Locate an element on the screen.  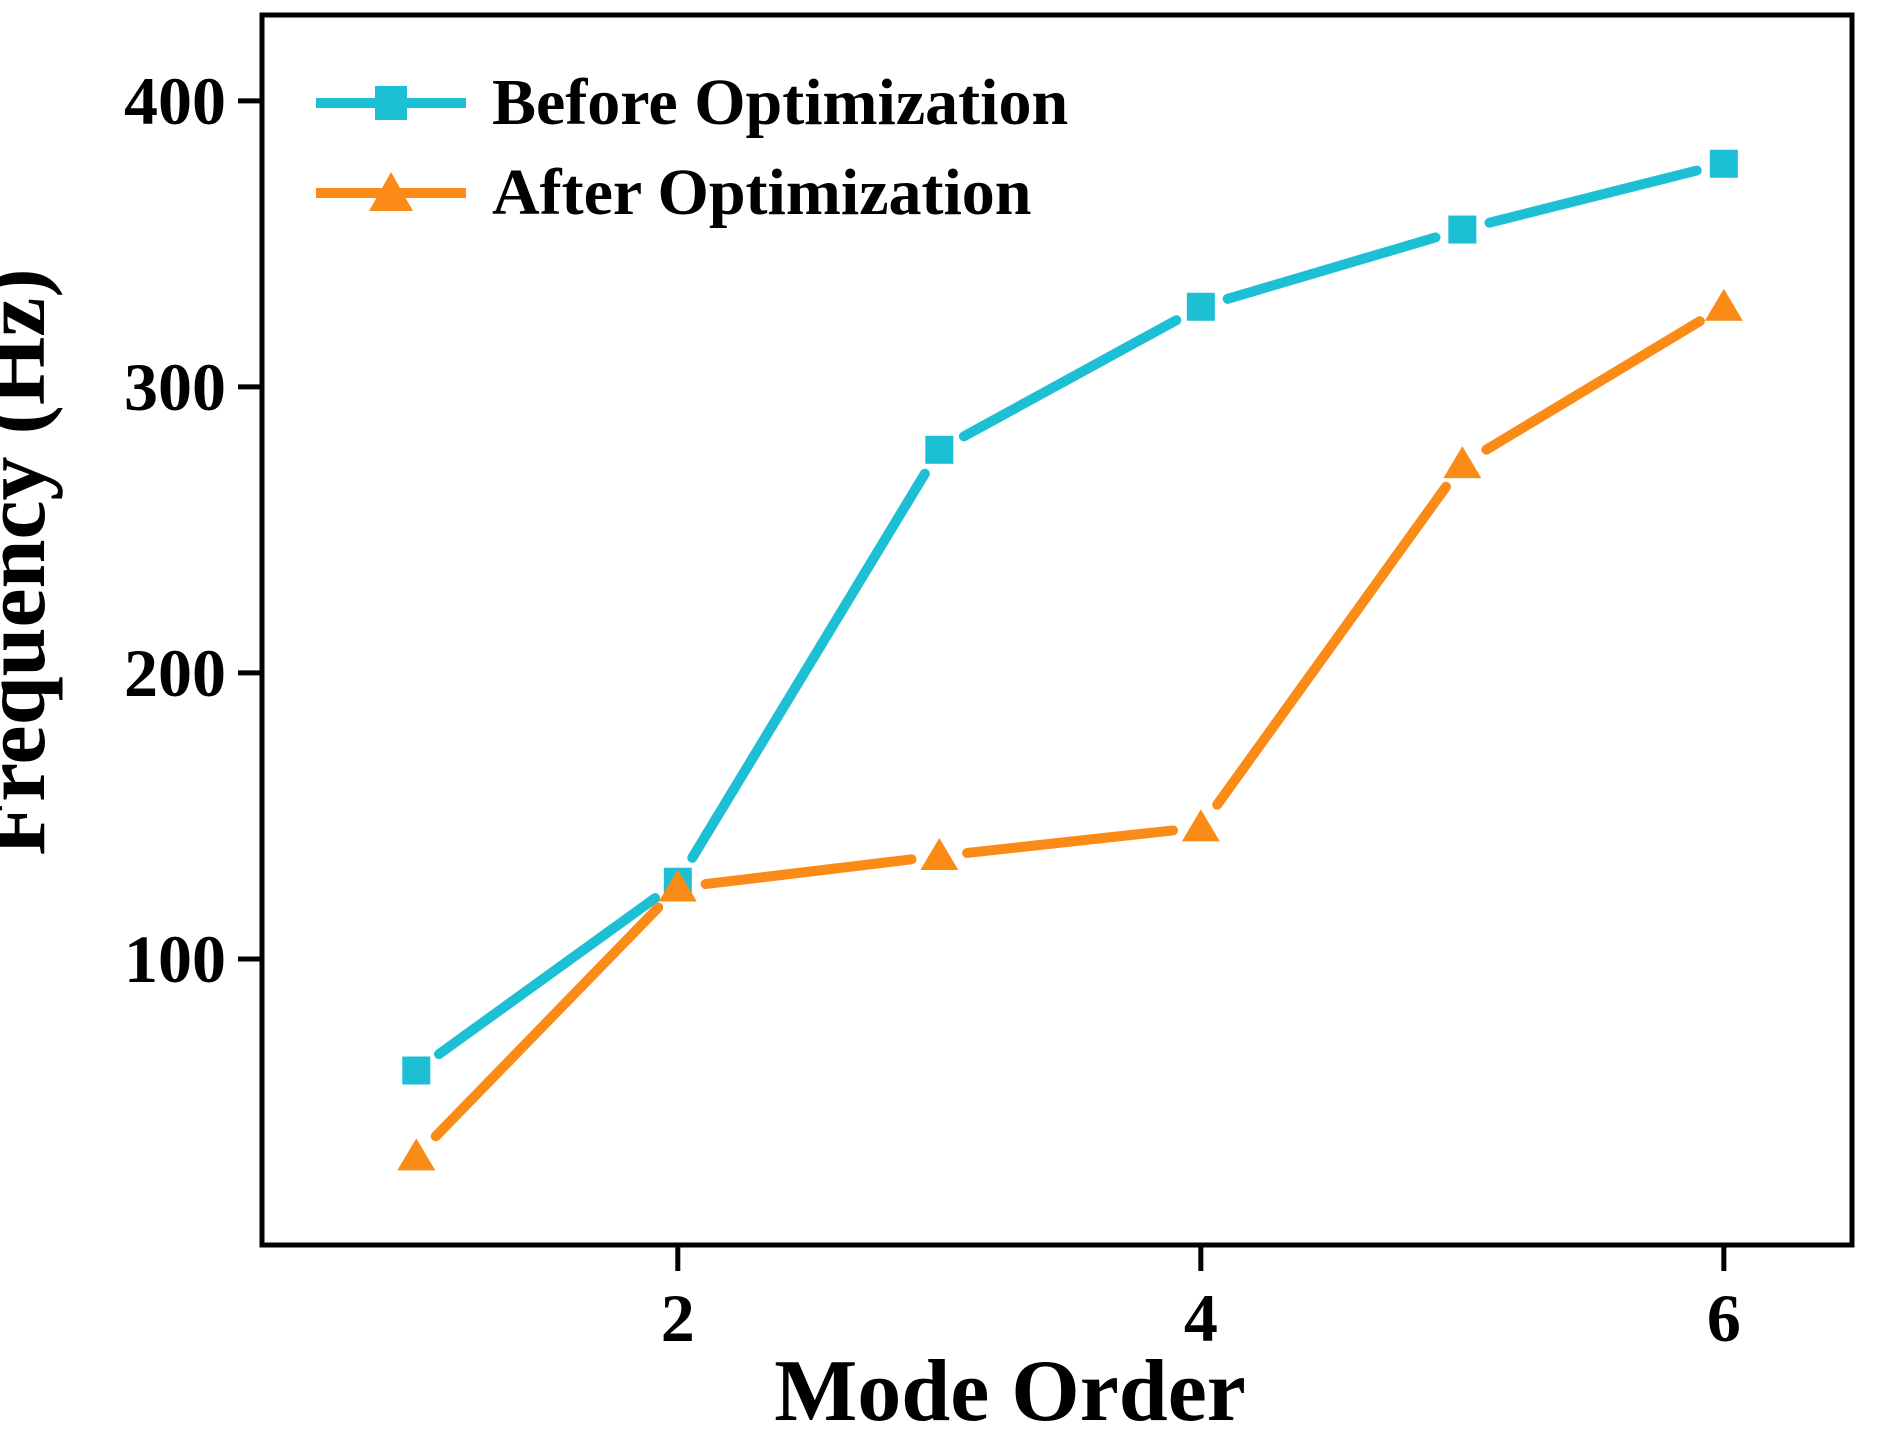
y-axis-title: Frequency (Hz) is located at coordinates (32, 561).